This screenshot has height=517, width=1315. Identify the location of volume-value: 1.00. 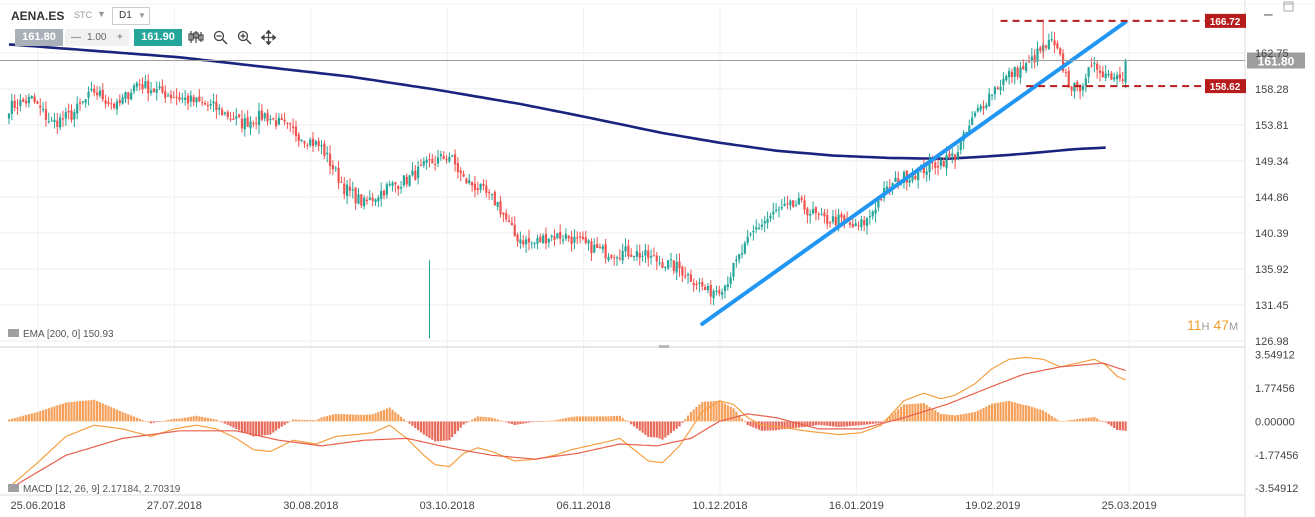
(97, 37).